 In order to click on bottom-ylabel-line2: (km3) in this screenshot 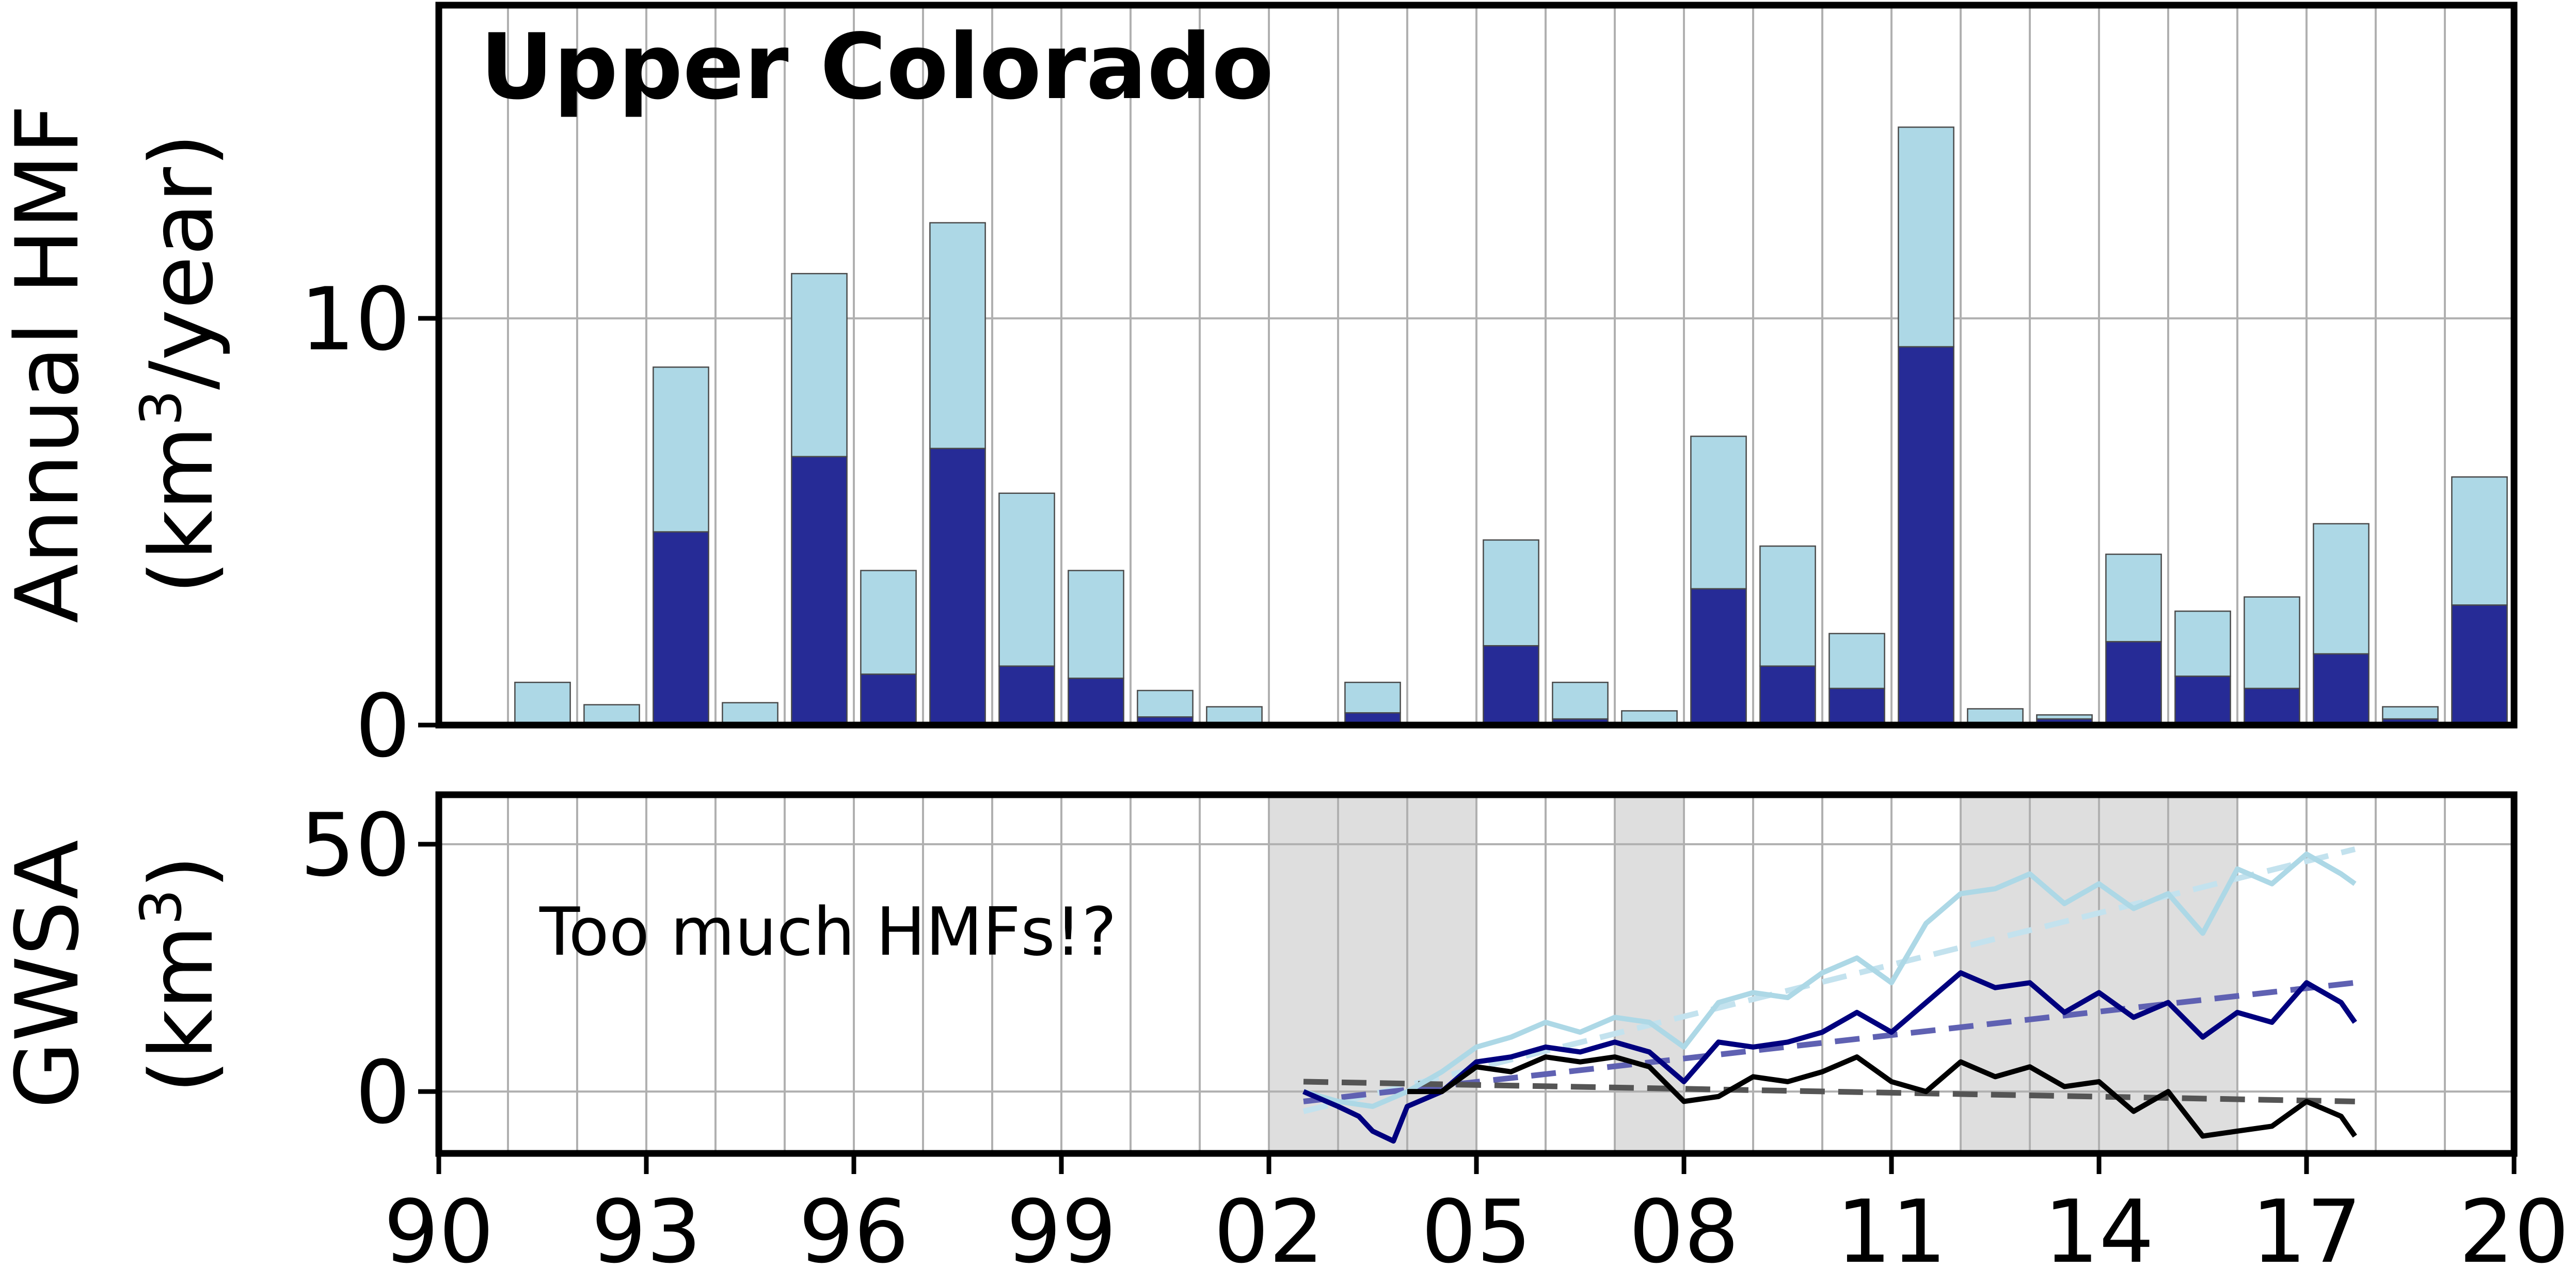, I will do `click(180, 974)`.